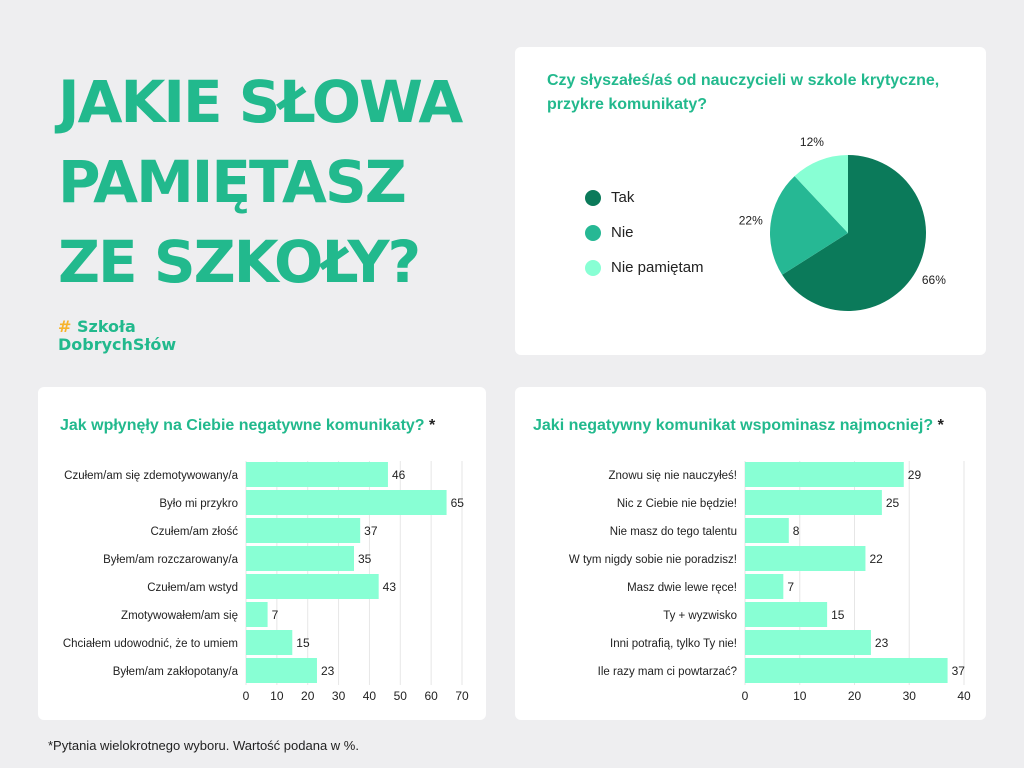  I want to click on brand-logo: # Szkoła DobrychSłów, so click(117, 336).